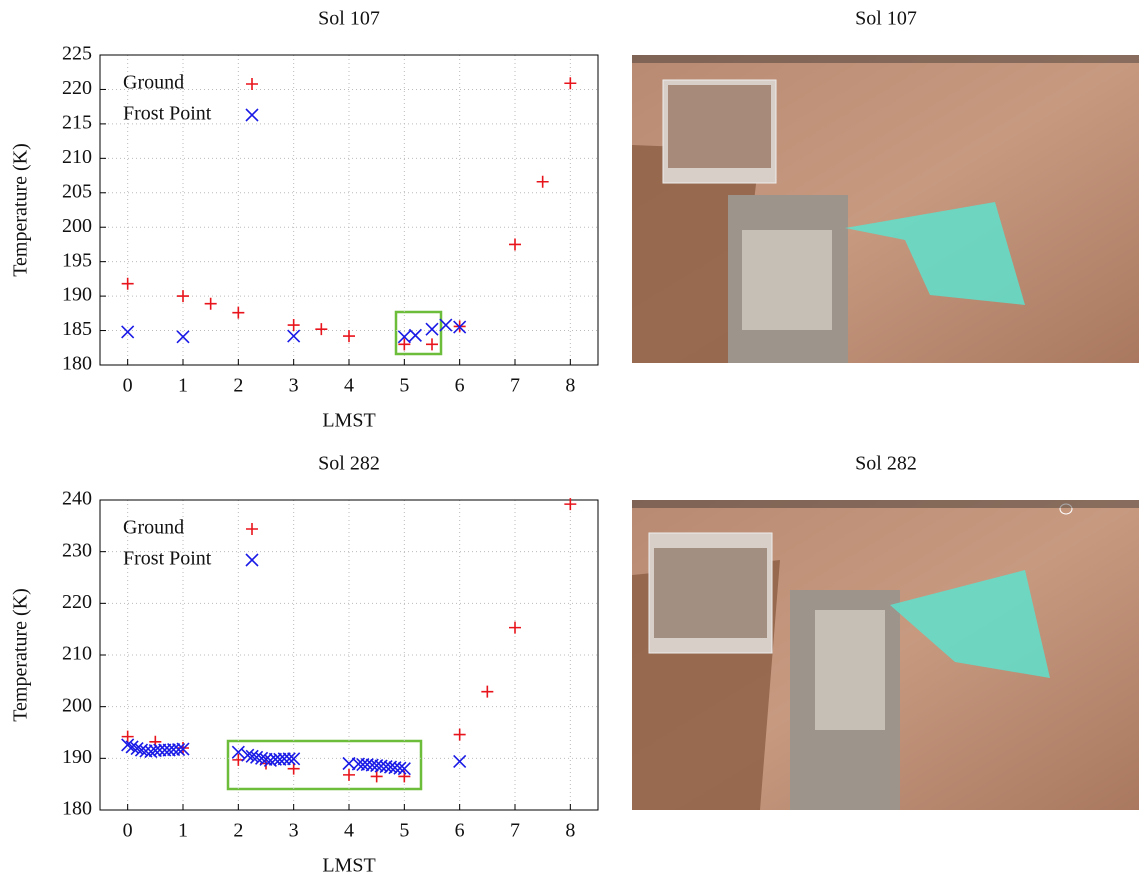 The height and width of the screenshot is (878, 1139). Describe the element at coordinates (349, 19) in the screenshot. I see `chart-title: Sol 107` at that location.